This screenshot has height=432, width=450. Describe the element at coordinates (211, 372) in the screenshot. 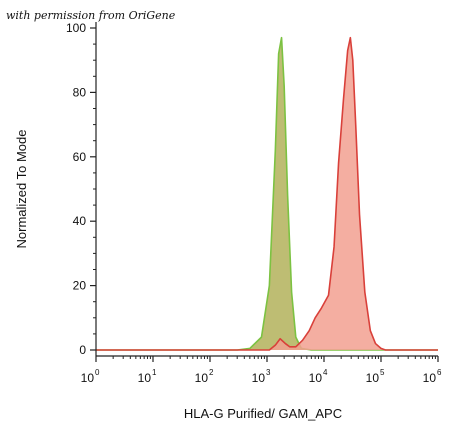

I see `x-tick-exponent: 2` at that location.